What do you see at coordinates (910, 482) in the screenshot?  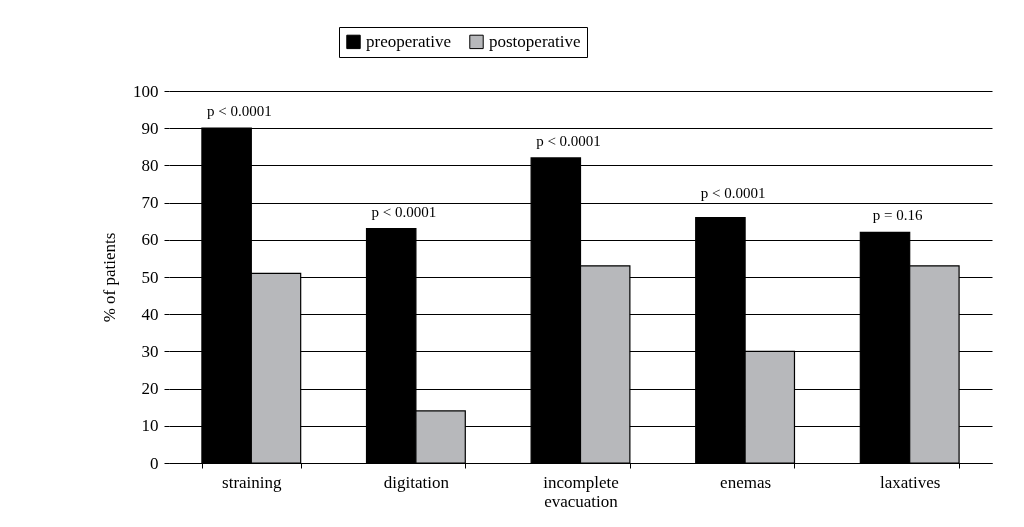 I see `x-tick-label: laxatives` at bounding box center [910, 482].